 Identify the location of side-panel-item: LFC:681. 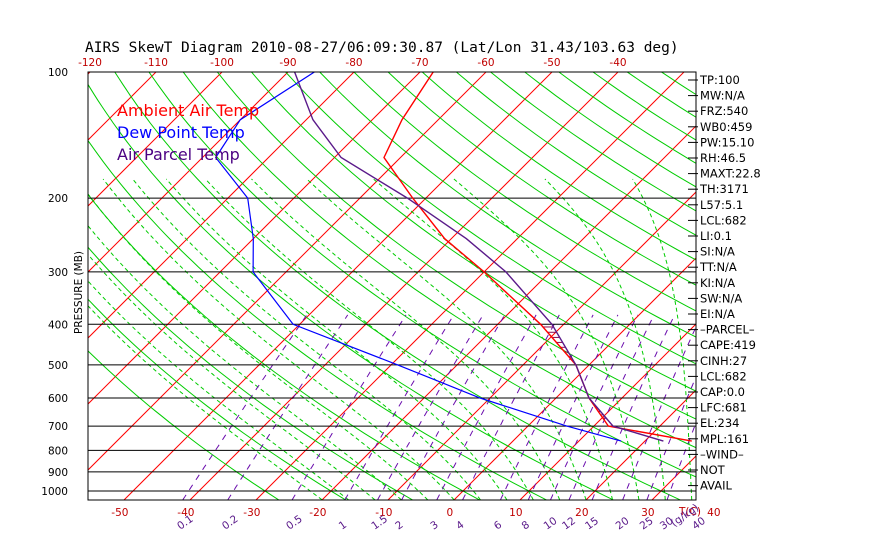
(723, 408).